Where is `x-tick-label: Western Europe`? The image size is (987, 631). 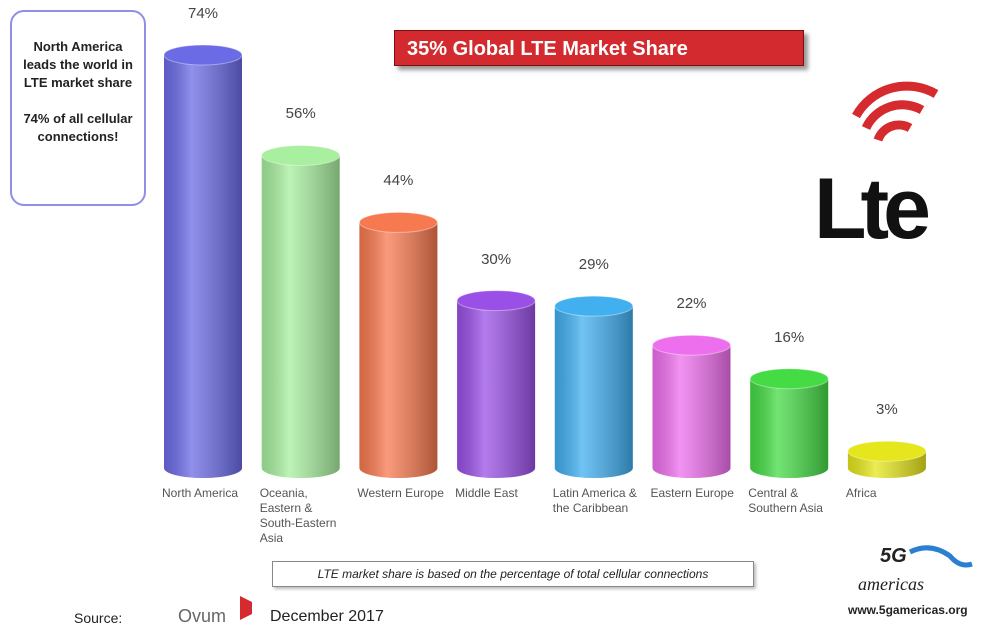 x-tick-label: Western Europe is located at coordinates (400, 493).